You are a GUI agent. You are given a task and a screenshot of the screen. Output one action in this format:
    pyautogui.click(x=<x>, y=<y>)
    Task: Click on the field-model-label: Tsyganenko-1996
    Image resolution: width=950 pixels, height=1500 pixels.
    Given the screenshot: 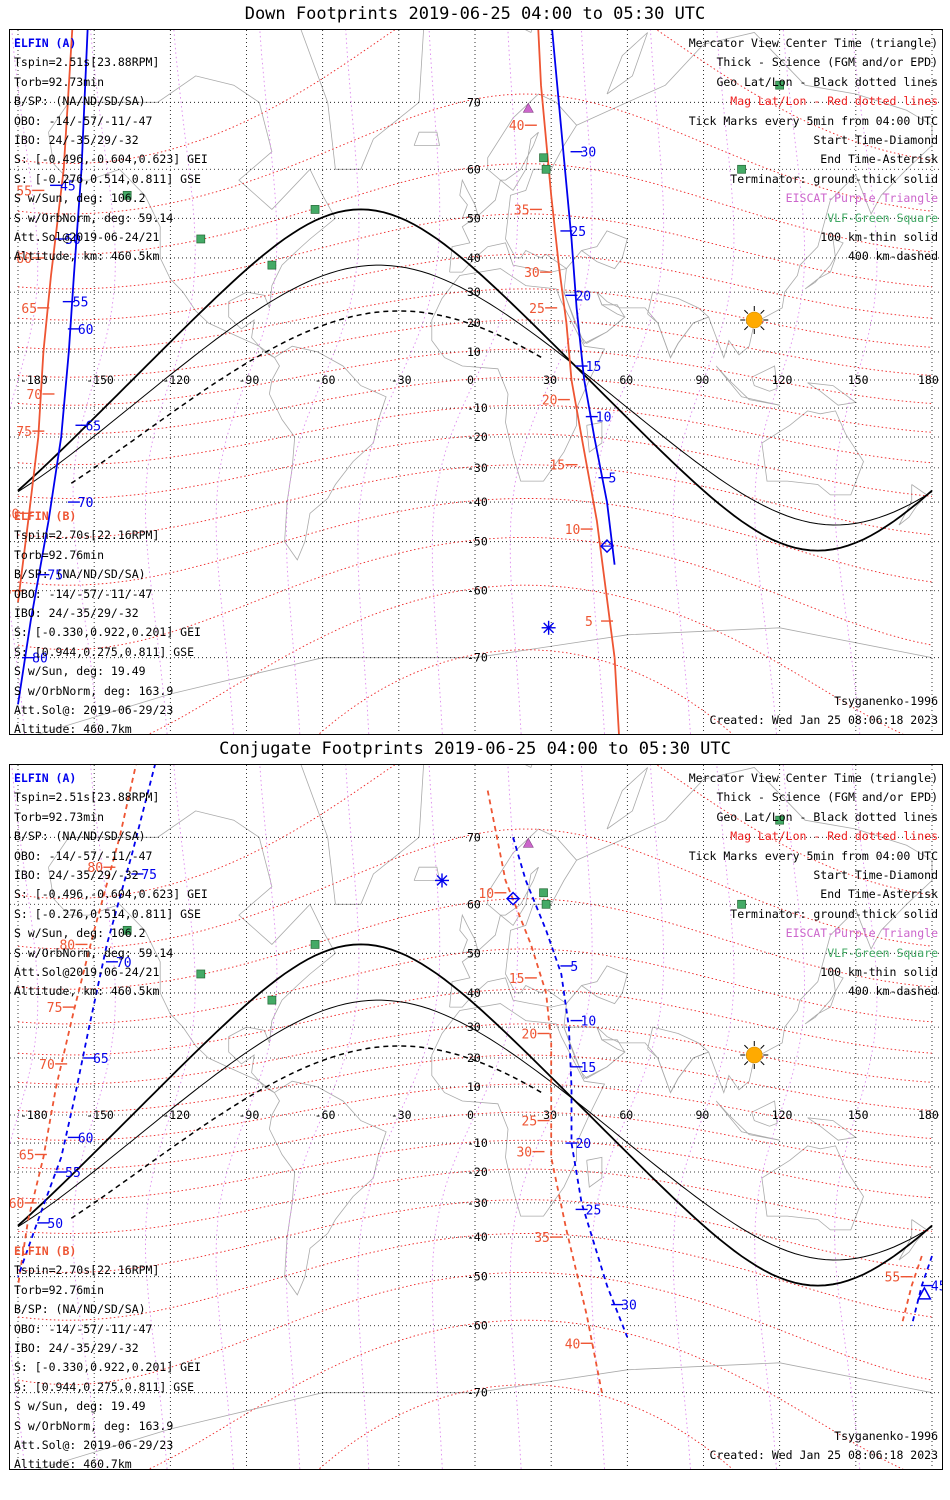 What is the action you would take?
    pyautogui.click(x=886, y=701)
    